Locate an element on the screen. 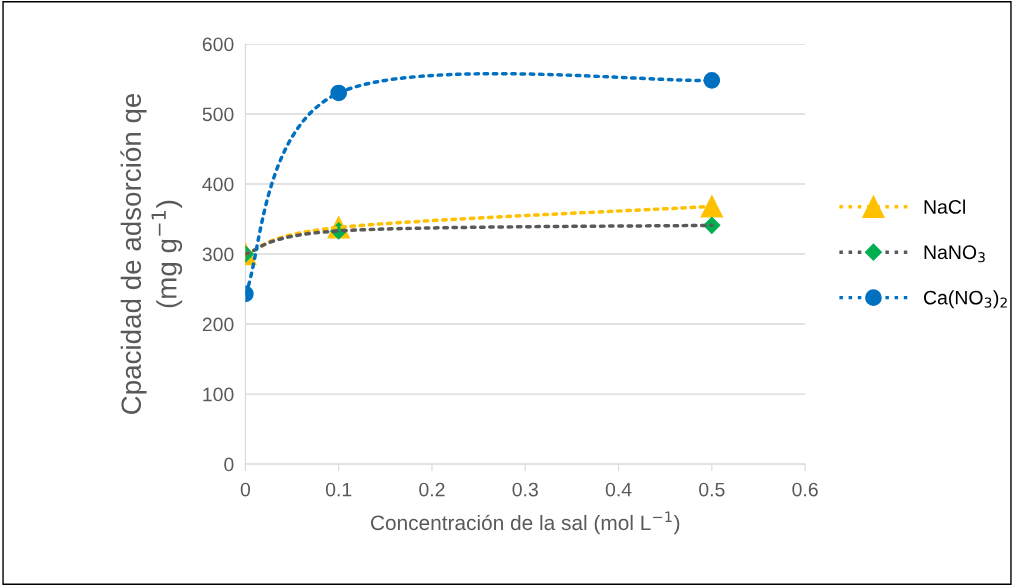 The image size is (1014, 586). y-tick-label: 500 is located at coordinates (218, 114).